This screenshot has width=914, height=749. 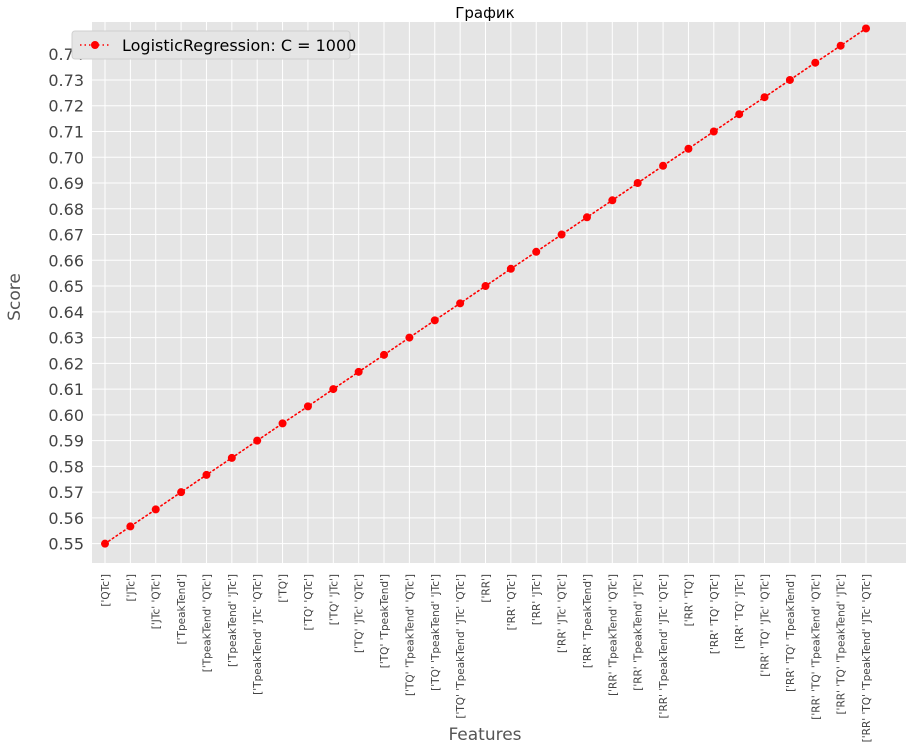 What do you see at coordinates (66, 80) in the screenshot?
I see `y-tick-label: 0.73` at bounding box center [66, 80].